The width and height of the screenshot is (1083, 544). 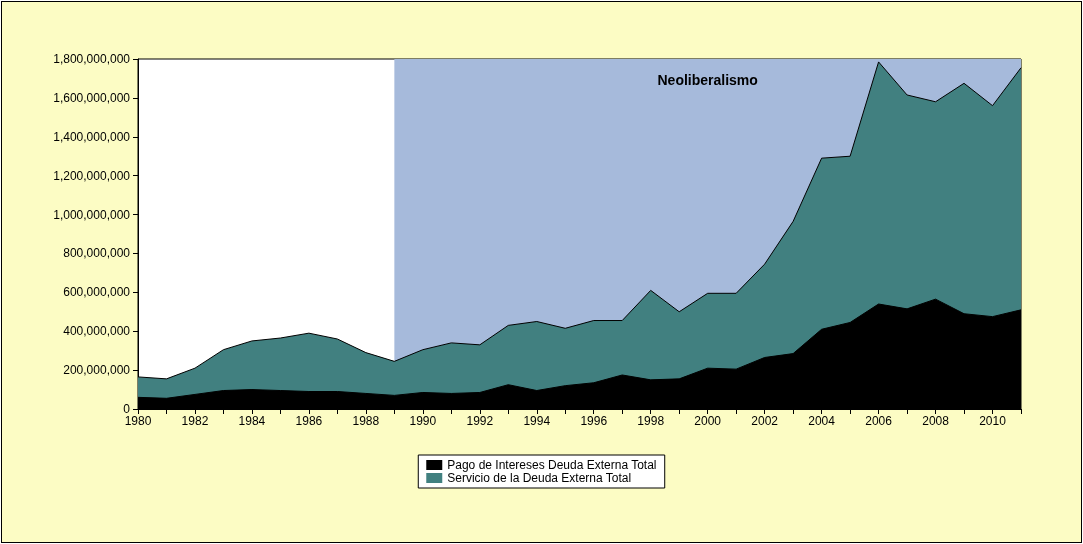 I want to click on x-tick-label: 1980, so click(x=138, y=421).